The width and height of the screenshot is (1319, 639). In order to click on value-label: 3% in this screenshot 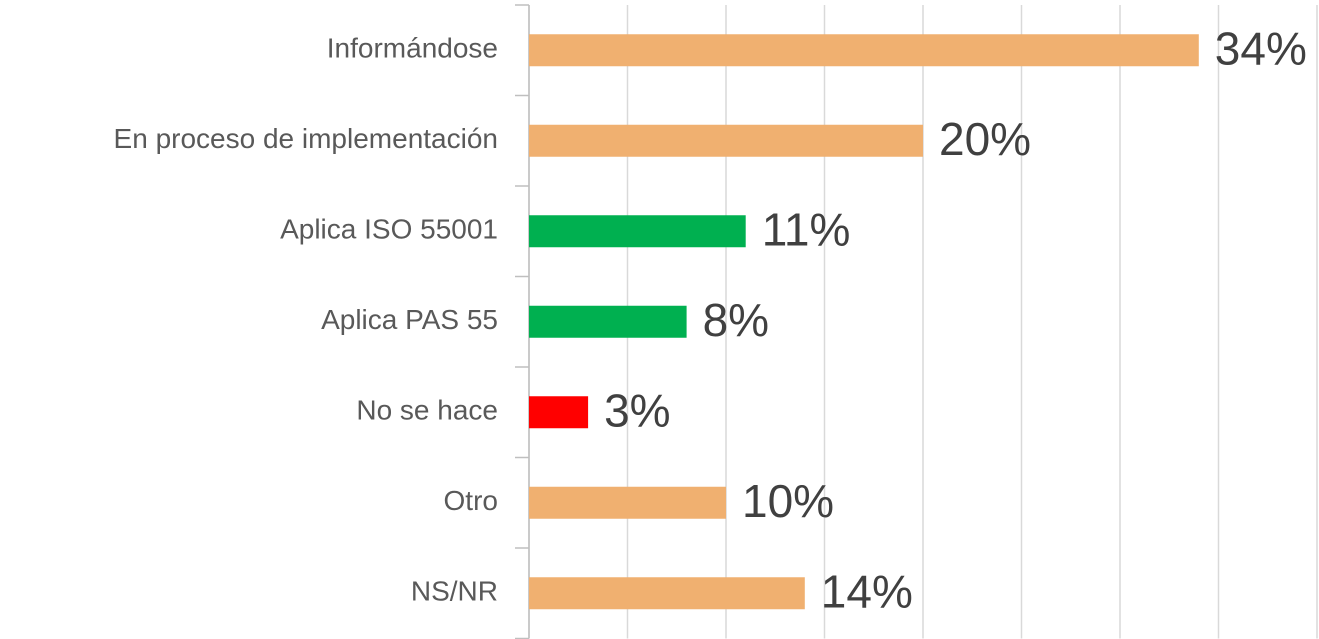, I will do `click(637, 410)`.